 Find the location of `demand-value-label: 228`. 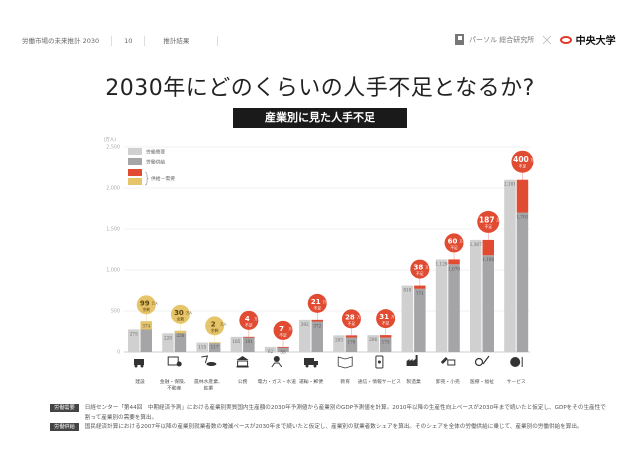

demand-value-label: 228 is located at coordinates (168, 337).